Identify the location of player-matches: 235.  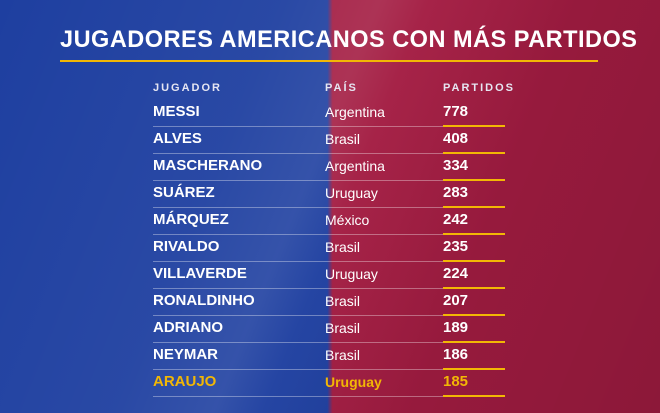
(474, 248).